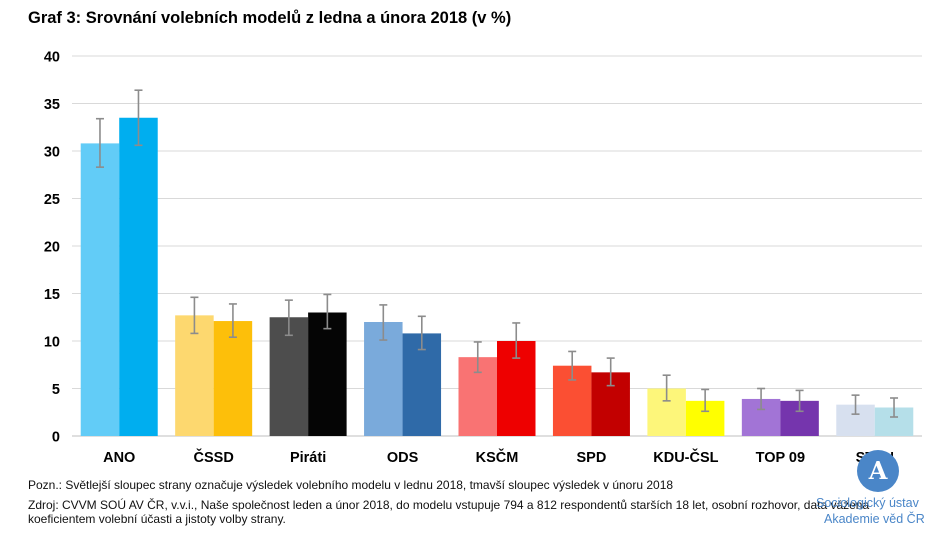 Image resolution: width=949 pixels, height=537 pixels. What do you see at coordinates (592, 458) in the screenshot?
I see `x-tick-label: SPD` at bounding box center [592, 458].